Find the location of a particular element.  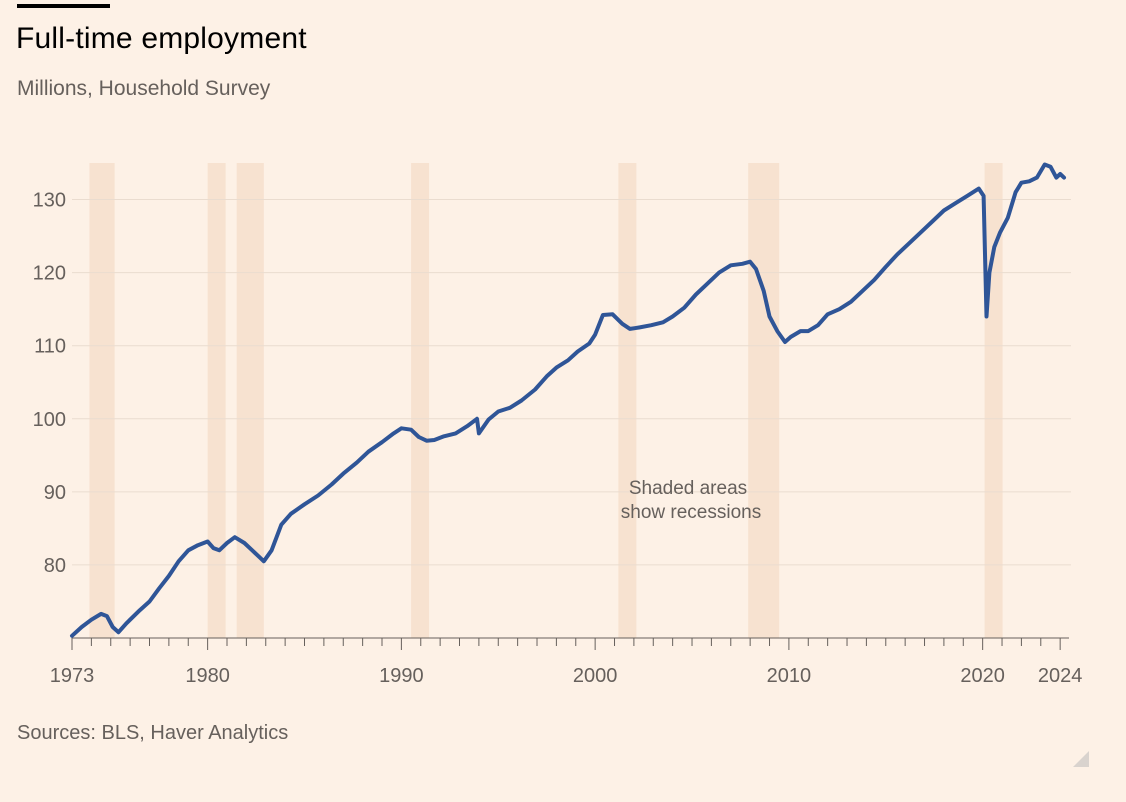

brand-bar is located at coordinates (63, 6).